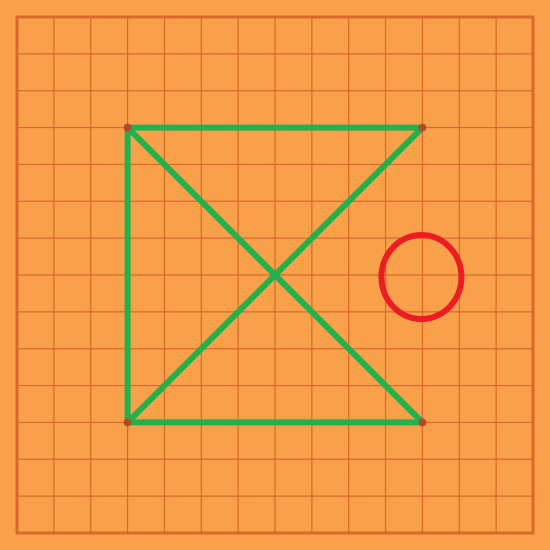 The height and width of the screenshot is (550, 550). I want to click on red-player-marks, so click(421, 277).